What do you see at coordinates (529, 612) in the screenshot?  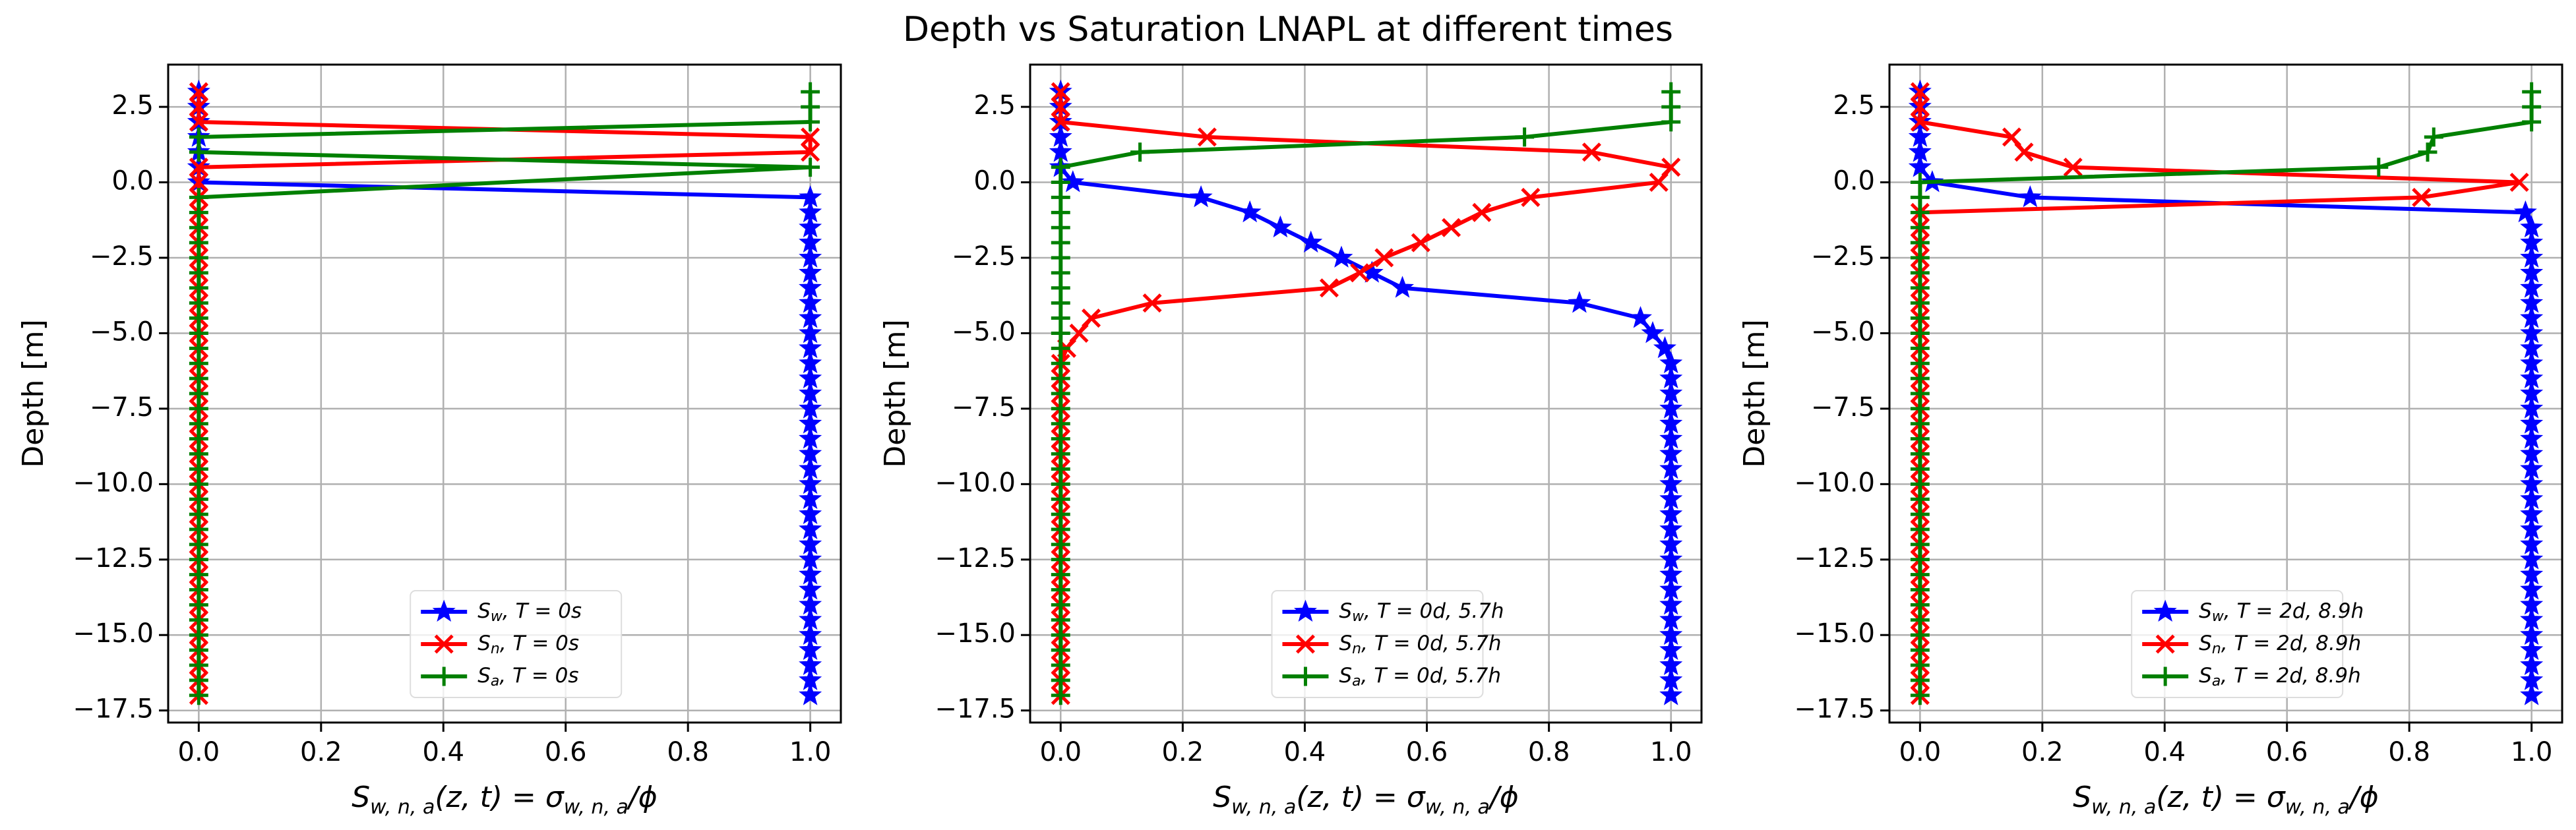 I see `legend-label: Sw, T = 0s` at bounding box center [529, 612].